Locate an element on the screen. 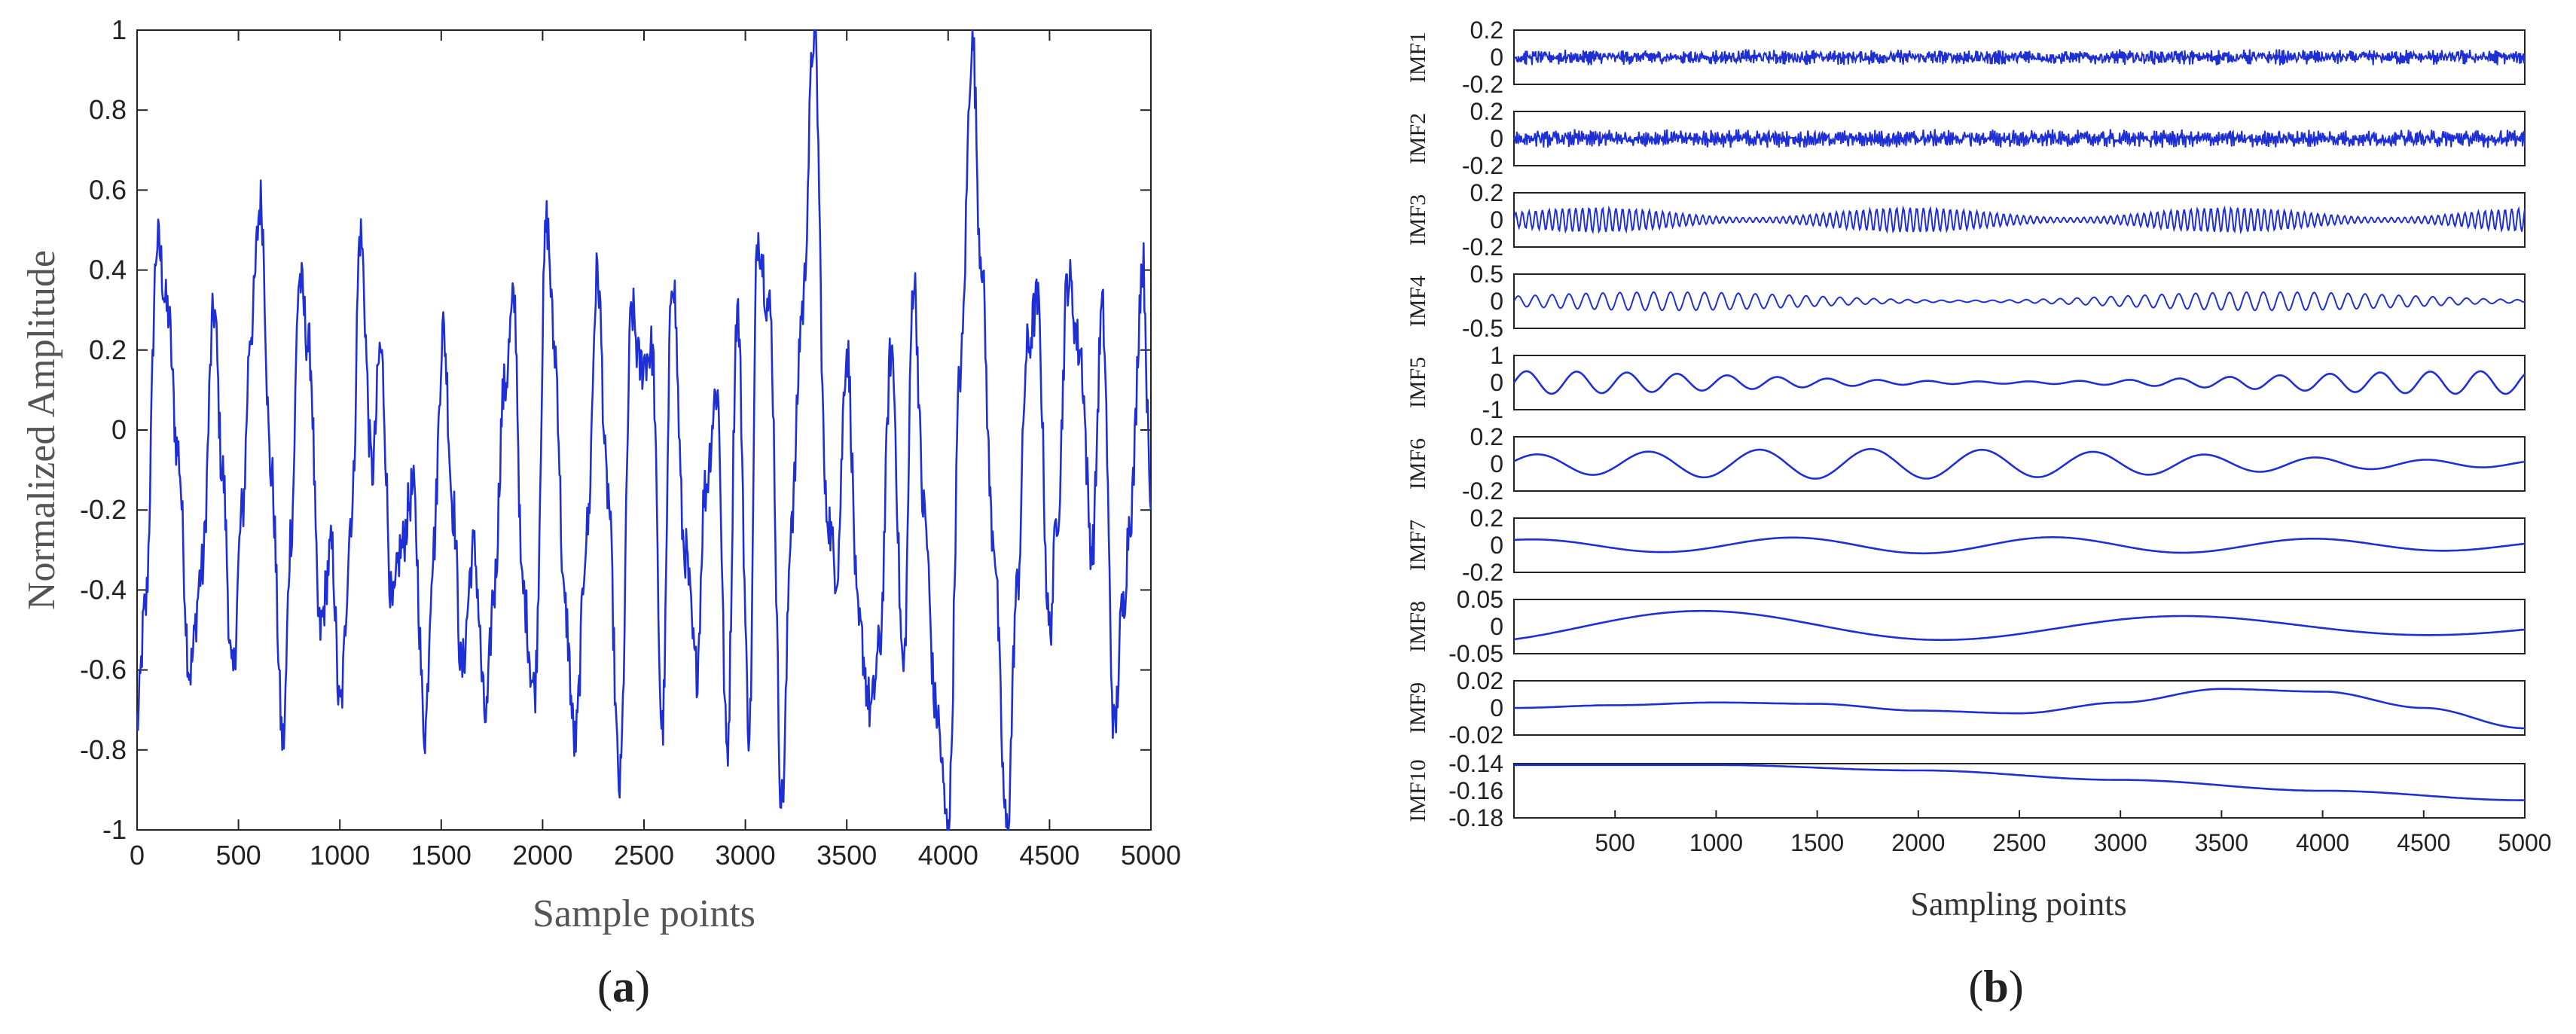 The image size is (2576, 1034). x-tick-label: 4500 is located at coordinates (1049, 855).